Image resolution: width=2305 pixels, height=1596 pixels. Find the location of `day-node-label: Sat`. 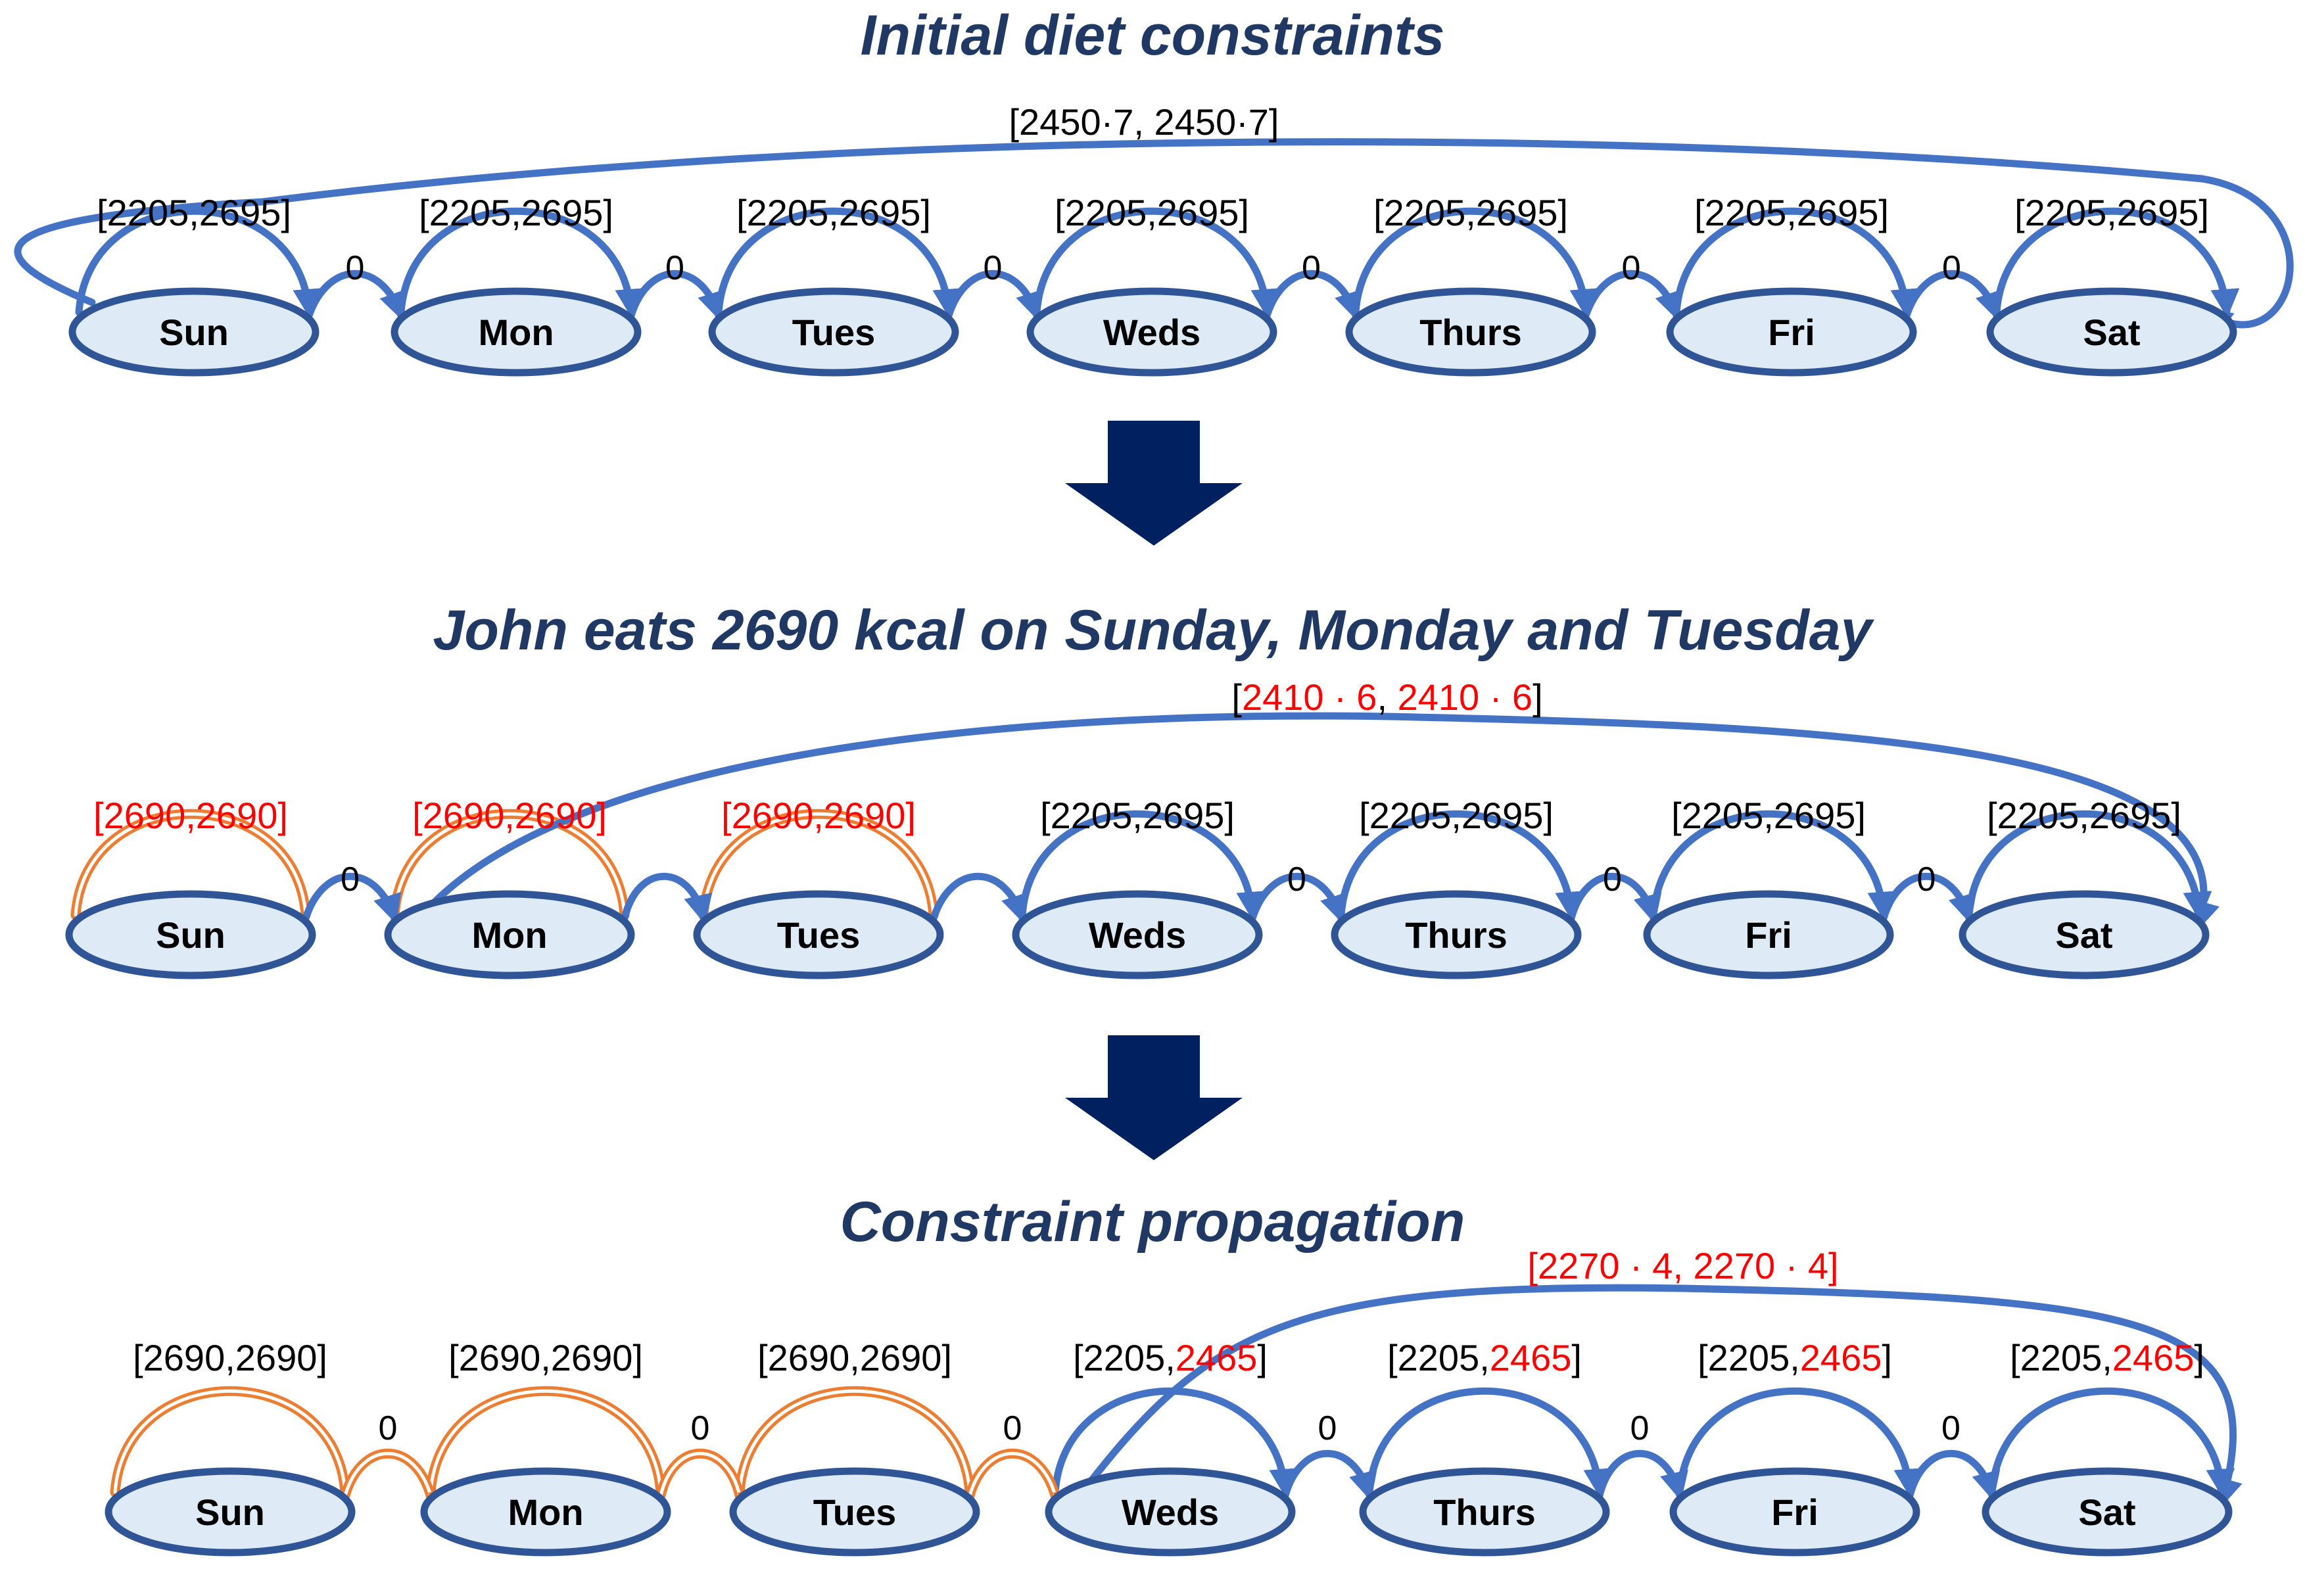

day-node-label: Sat is located at coordinates (2111, 332).